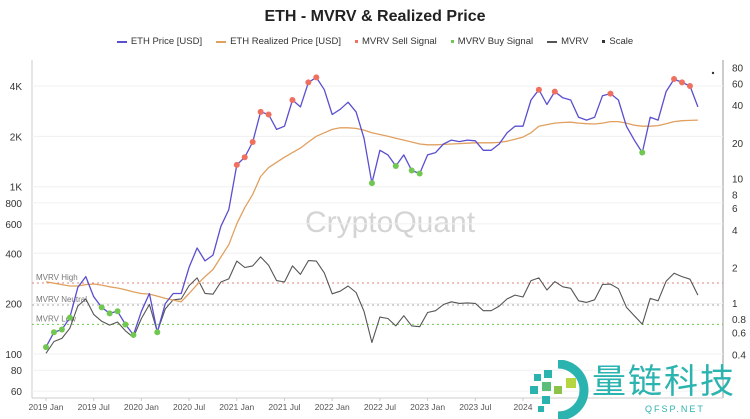 This screenshot has height=419, width=750. Describe the element at coordinates (56, 318) in the screenshot. I see `mvrv-reference-label: MVRV Low` at that location.